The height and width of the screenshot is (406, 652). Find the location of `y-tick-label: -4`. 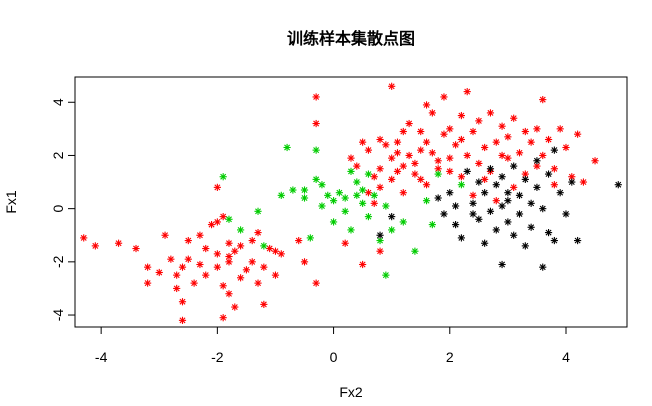

y-tick-label: -4 is located at coordinates (58, 315).